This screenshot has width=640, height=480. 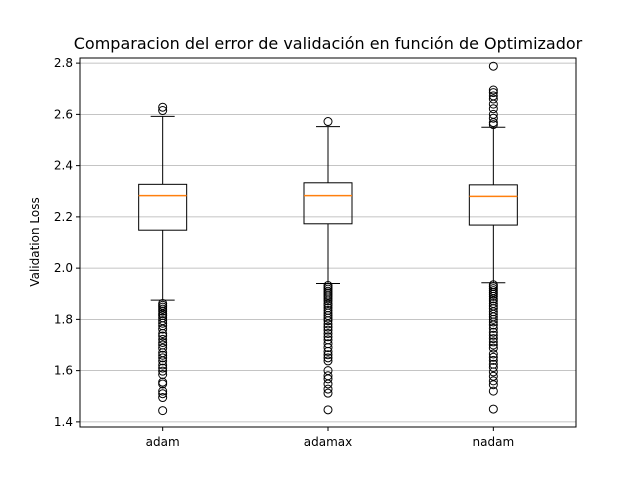 I want to click on y-axis: 1.4 1.6 1.8 2.0 2.2 2.4 2.6 2.8, so click(x=67, y=242).